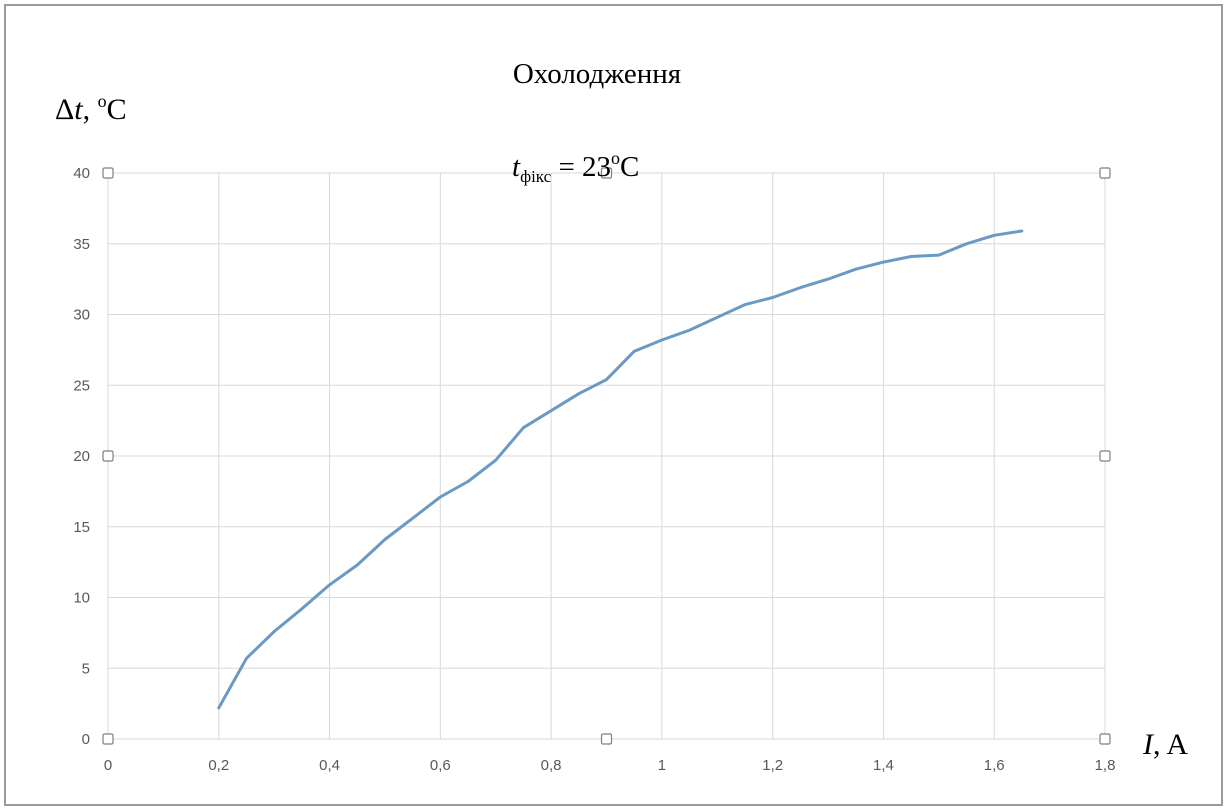 This screenshot has height=810, width=1229. I want to click on y-tick-labels: 0 5 10 15 20 25 30 35 40, so click(81, 456).